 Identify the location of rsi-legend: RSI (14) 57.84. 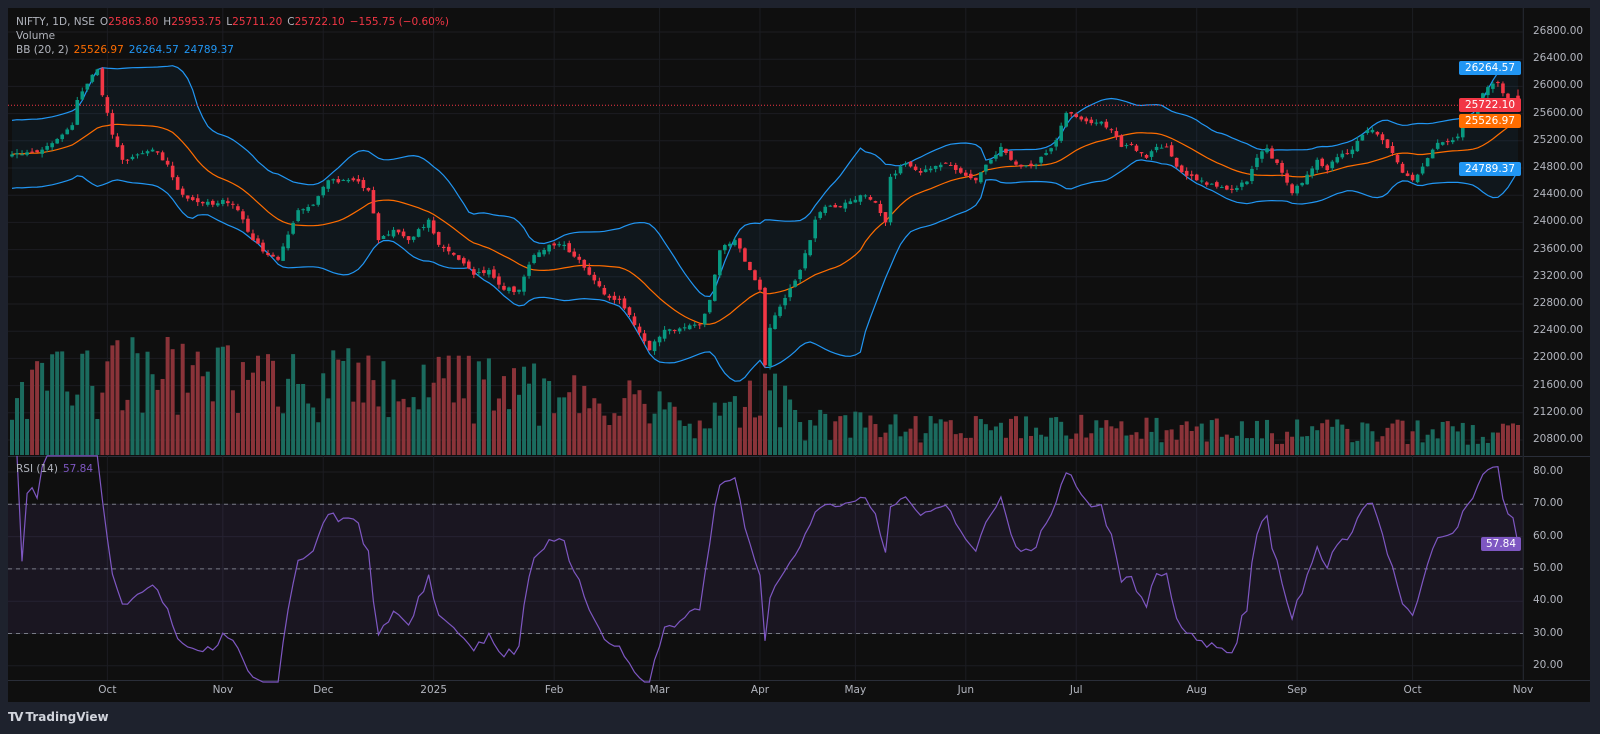
(57, 469).